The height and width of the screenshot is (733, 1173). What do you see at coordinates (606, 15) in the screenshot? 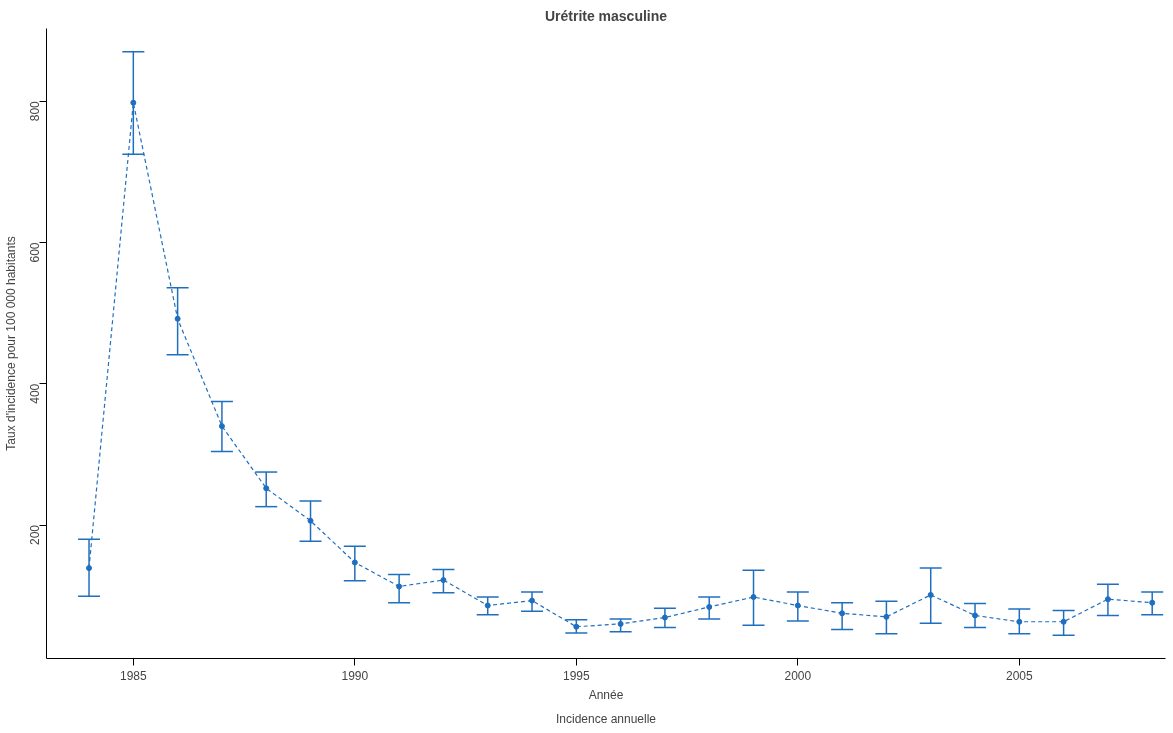
I see `chart-title: Urétrite masculine` at bounding box center [606, 15].